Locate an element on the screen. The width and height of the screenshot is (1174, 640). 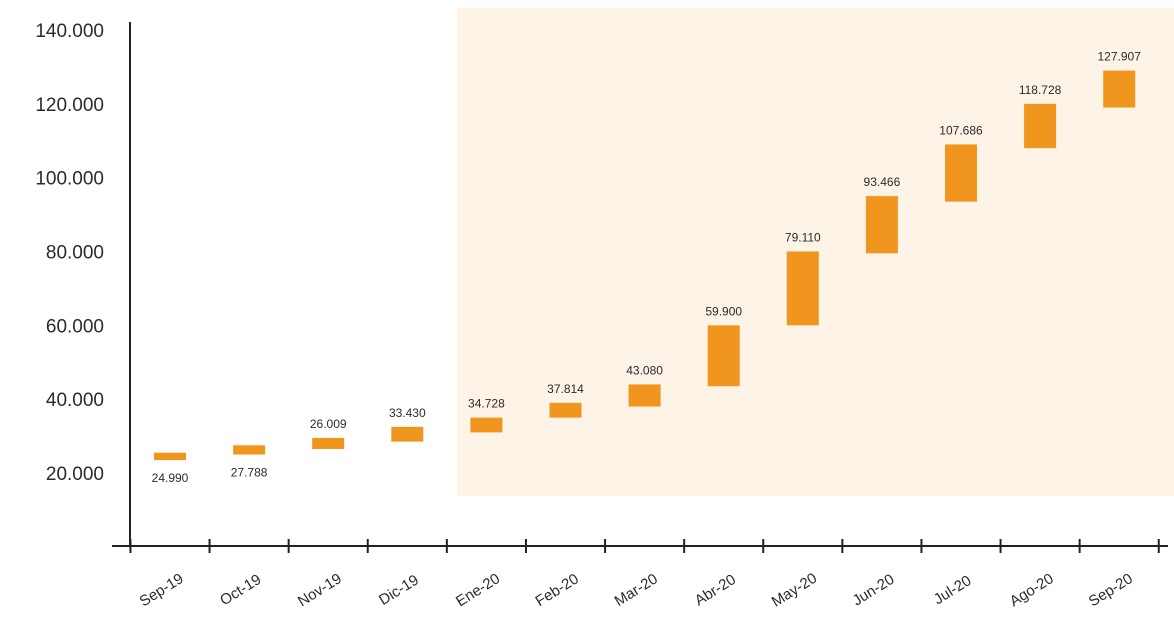
x-tick-label: Ago-20 is located at coordinates (1032, 590).